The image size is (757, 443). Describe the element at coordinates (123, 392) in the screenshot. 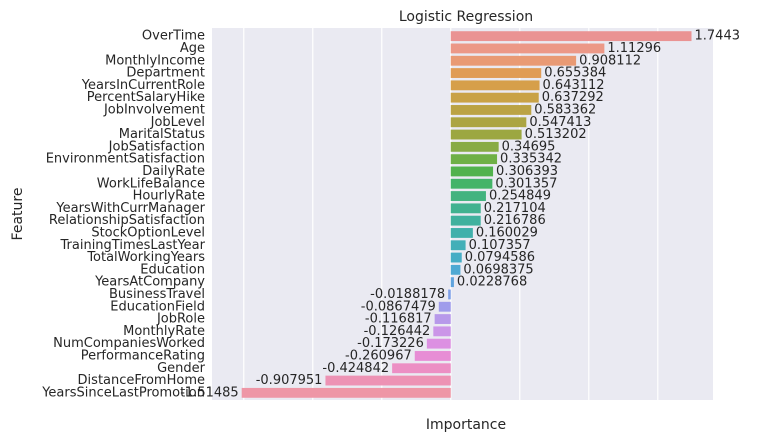

I see `y-tick-label: YearsSinceLastPromotion` at that location.